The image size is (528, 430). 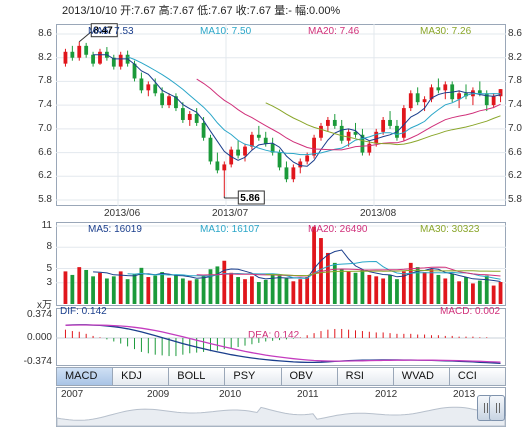 What do you see at coordinates (197, 376) in the screenshot?
I see `tab-boll: BOLL` at bounding box center [197, 376].